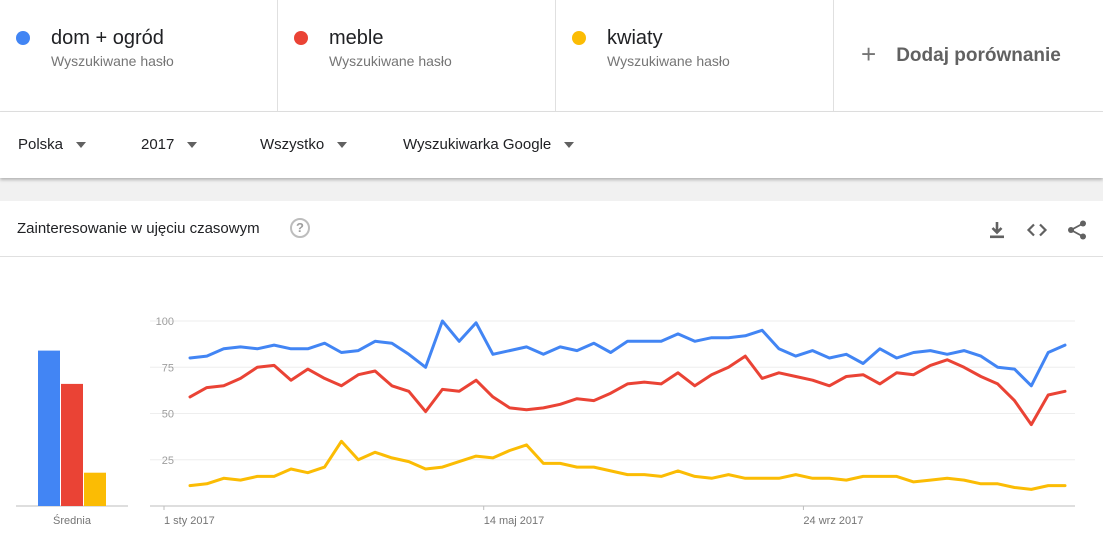 The image size is (1103, 546). Describe the element at coordinates (514, 521) in the screenshot. I see `x-tick-label: 14 maj 2017` at that location.